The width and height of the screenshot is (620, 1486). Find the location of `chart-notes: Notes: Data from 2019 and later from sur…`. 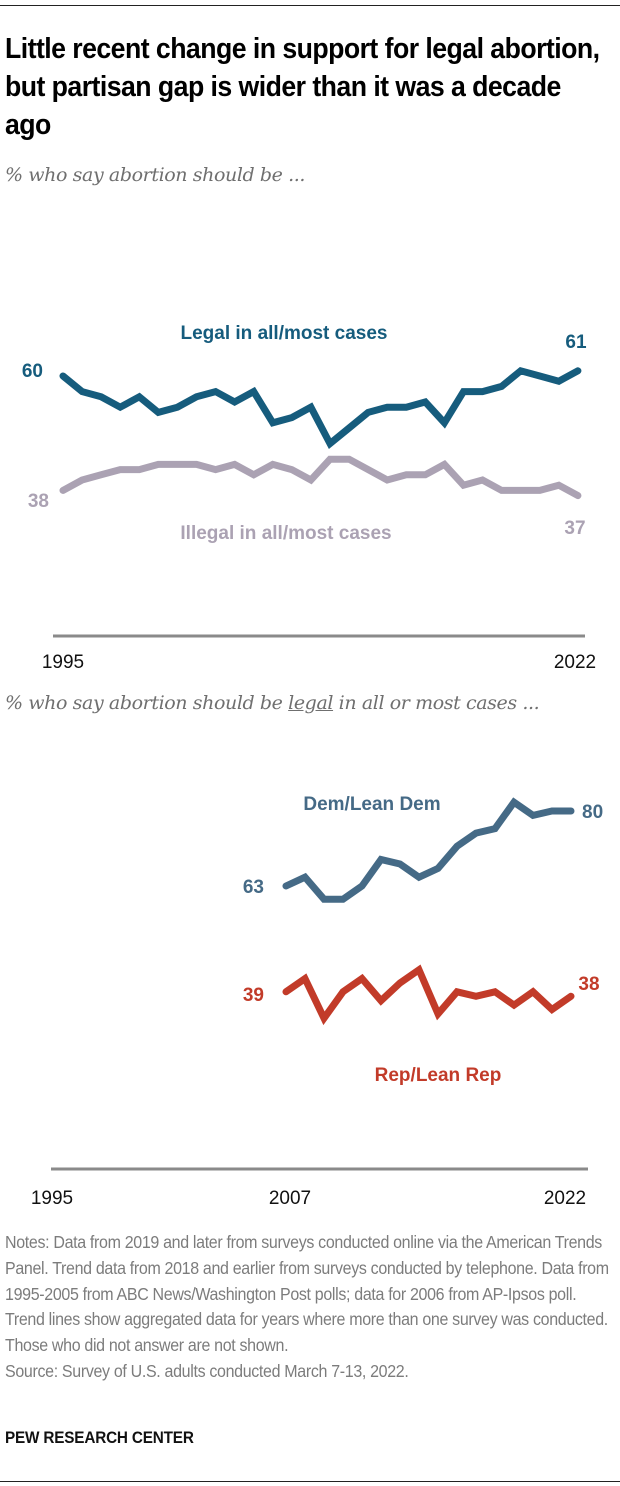

chart-notes: Notes: Data from 2019 and later from sur… is located at coordinates (312, 1307).